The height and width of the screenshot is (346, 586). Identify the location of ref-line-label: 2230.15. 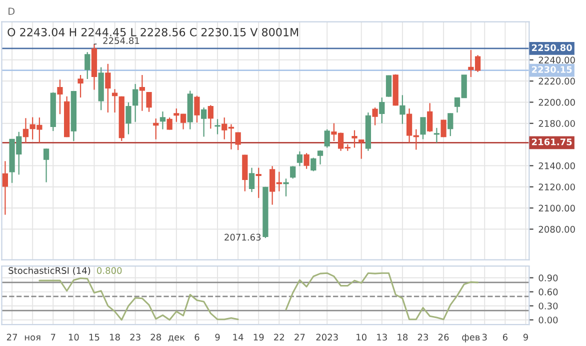
(552, 69).